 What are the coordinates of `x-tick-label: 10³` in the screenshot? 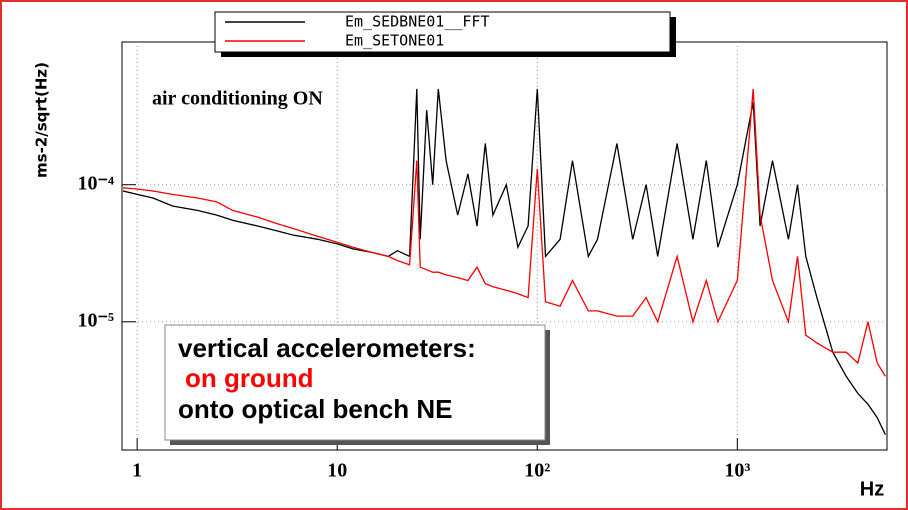 It's located at (737, 471).